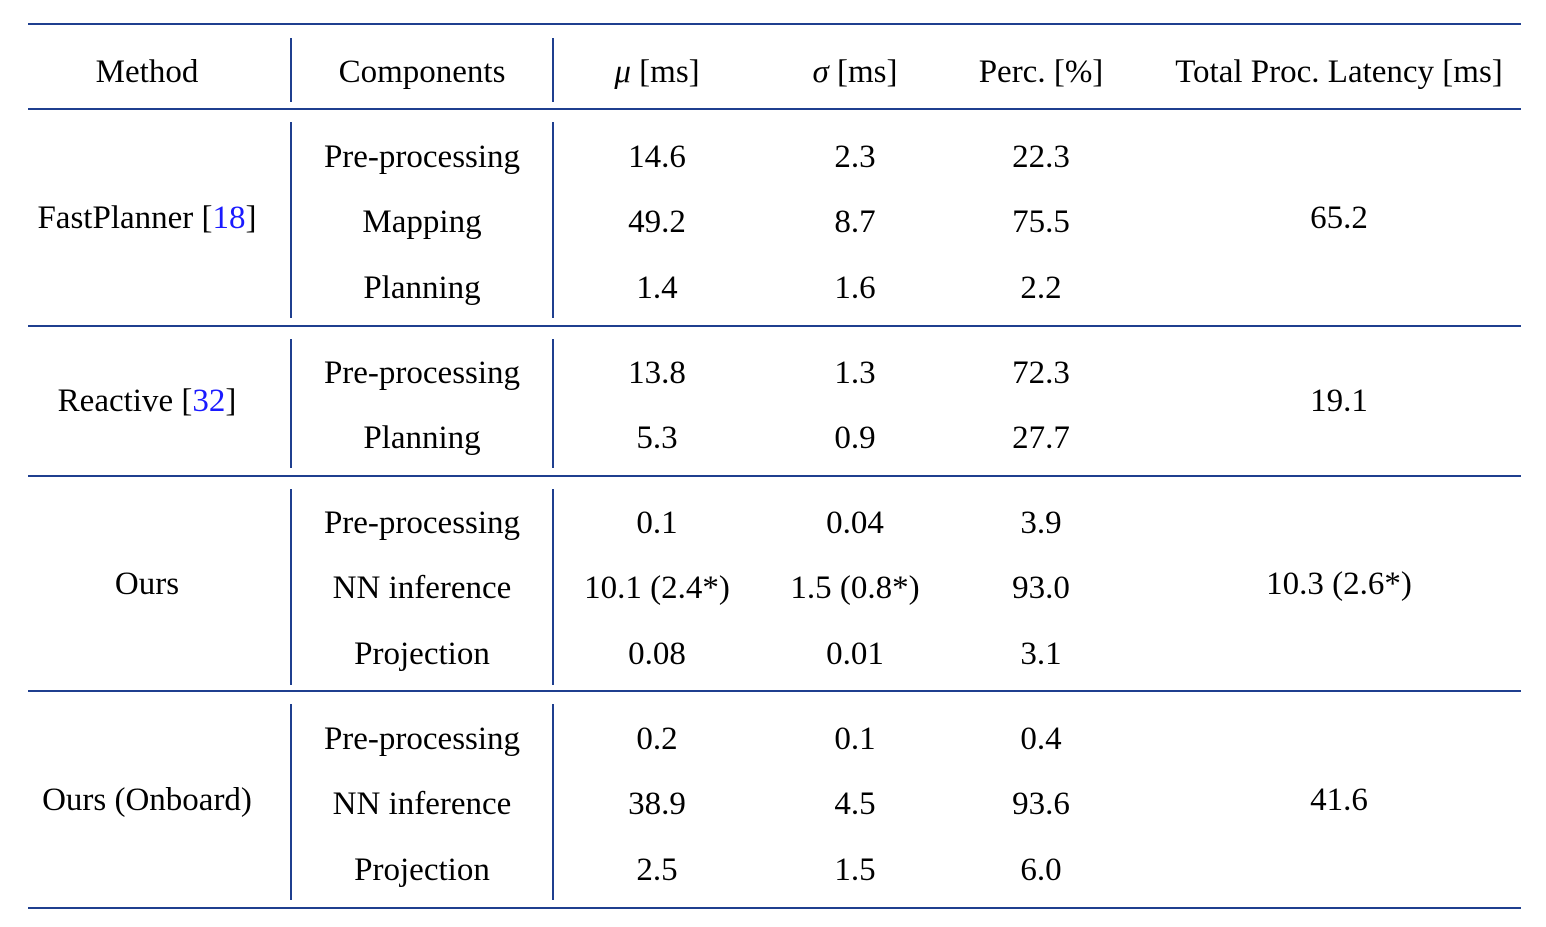 Image resolution: width=1546 pixels, height=927 pixels. What do you see at coordinates (1041, 373) in the screenshot?
I see `perc-value: 72.3` at bounding box center [1041, 373].